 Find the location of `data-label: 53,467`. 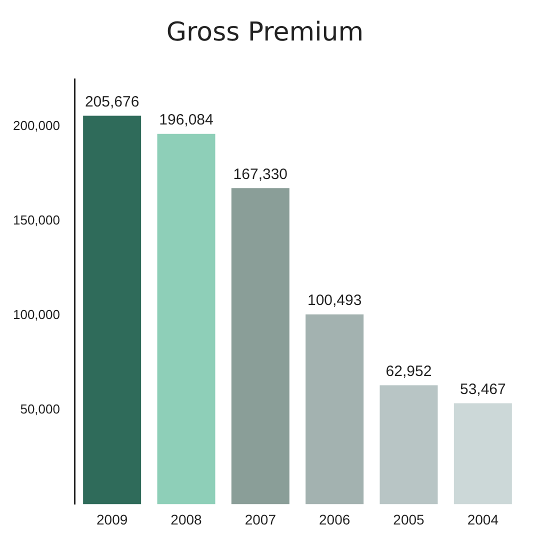

data-label: 53,467 is located at coordinates (483, 389).